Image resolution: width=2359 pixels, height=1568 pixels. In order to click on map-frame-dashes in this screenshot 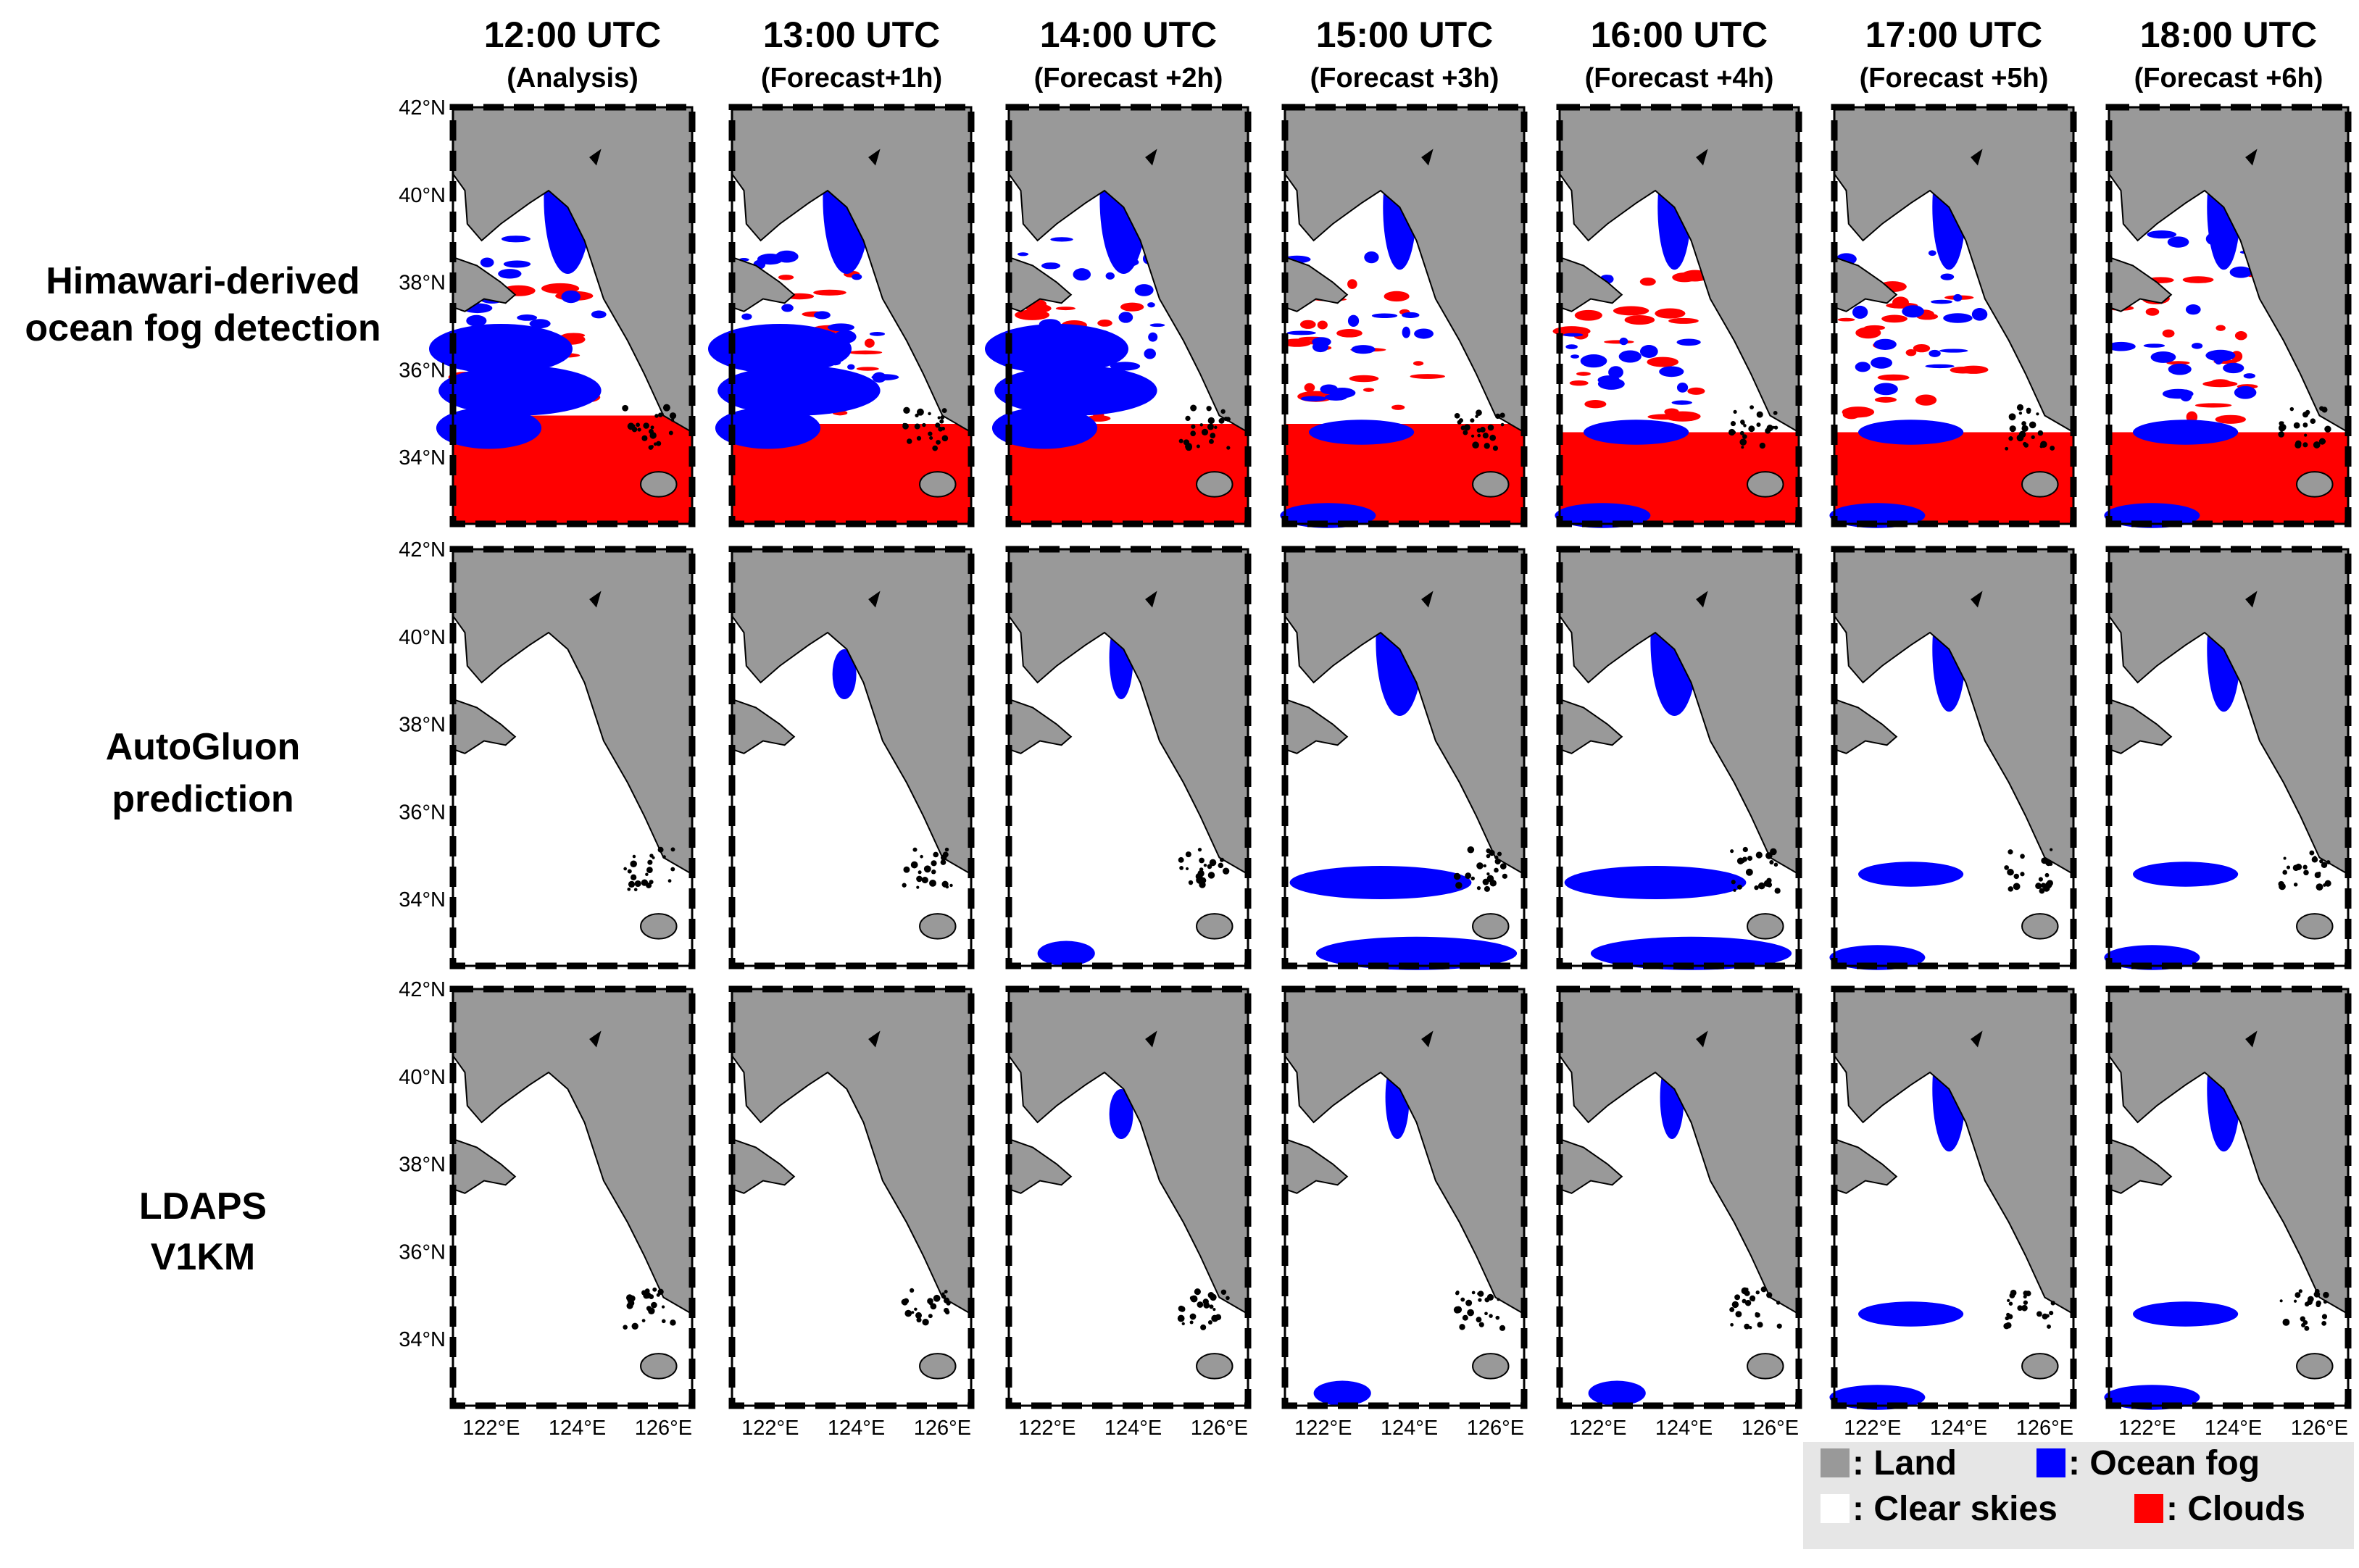, I will do `click(1128, 1197)`.